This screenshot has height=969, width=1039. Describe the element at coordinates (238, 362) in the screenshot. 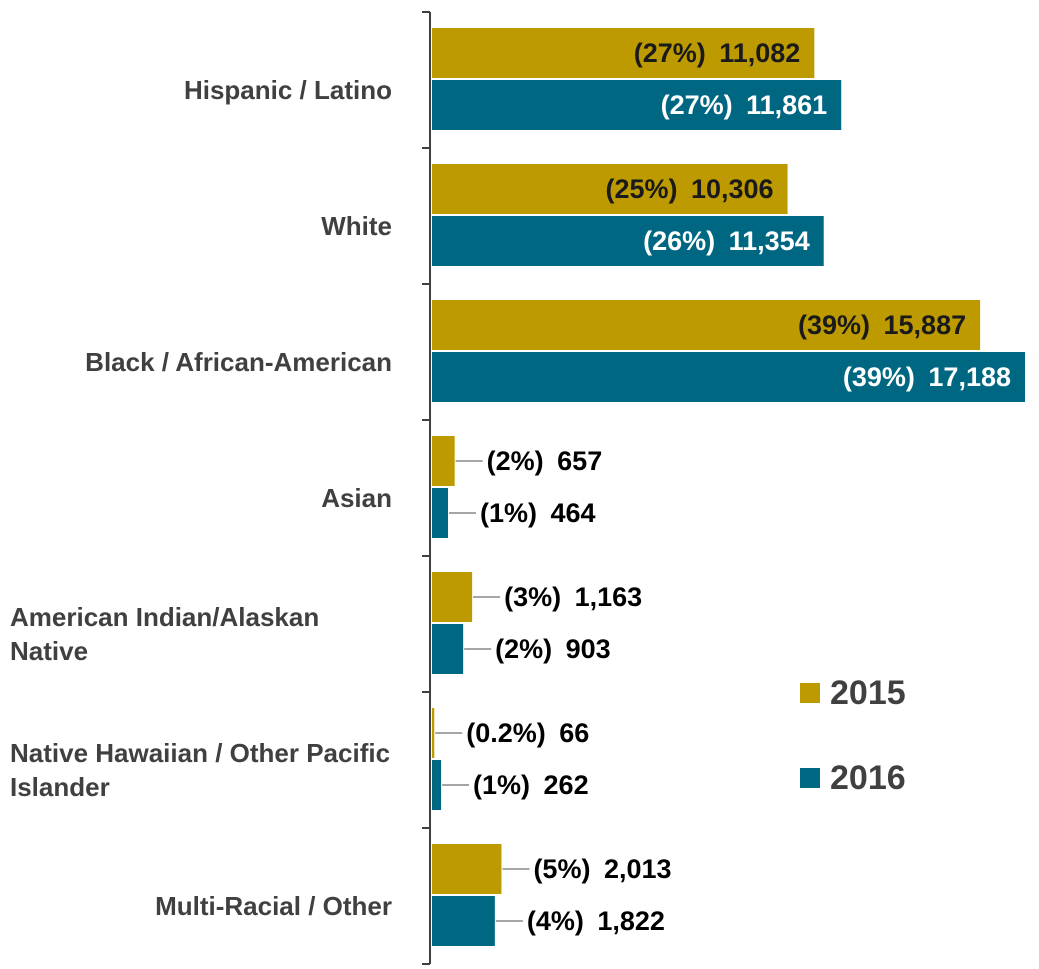

I see `category-text: Black / African-American` at that location.